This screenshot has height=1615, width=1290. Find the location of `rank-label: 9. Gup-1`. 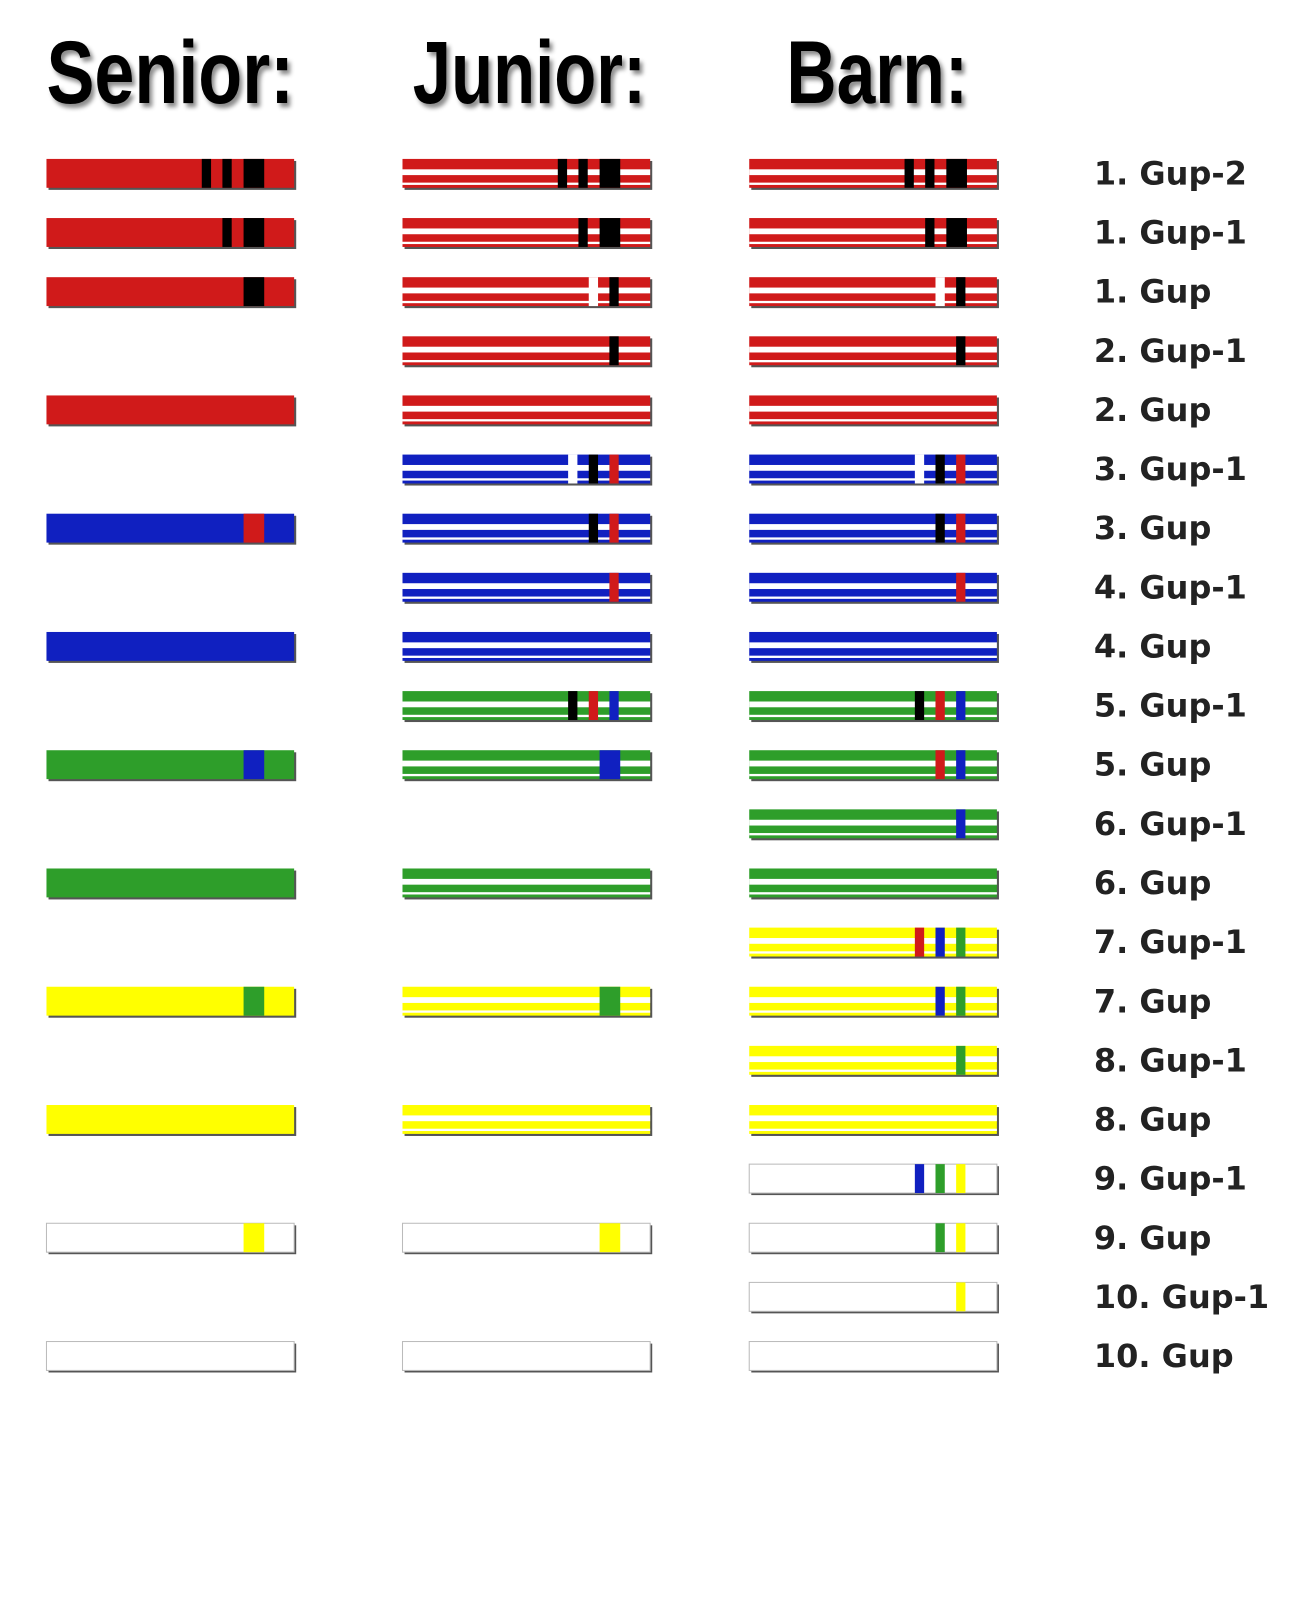

rank-label: 9. Gup-1 is located at coordinates (1170, 1179).